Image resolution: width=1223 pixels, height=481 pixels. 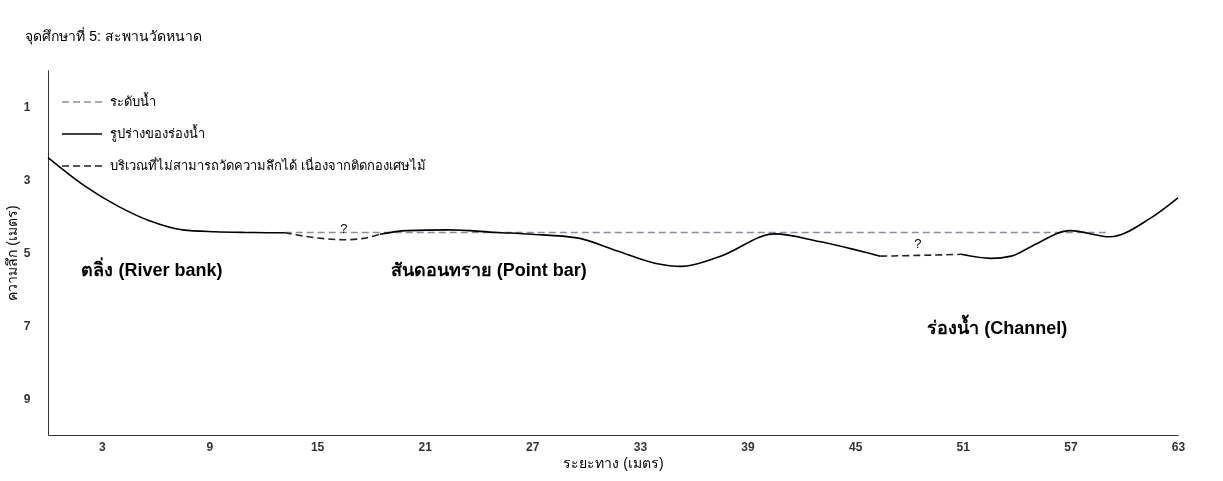 I want to click on y-tick-label: 5, so click(x=27, y=253).